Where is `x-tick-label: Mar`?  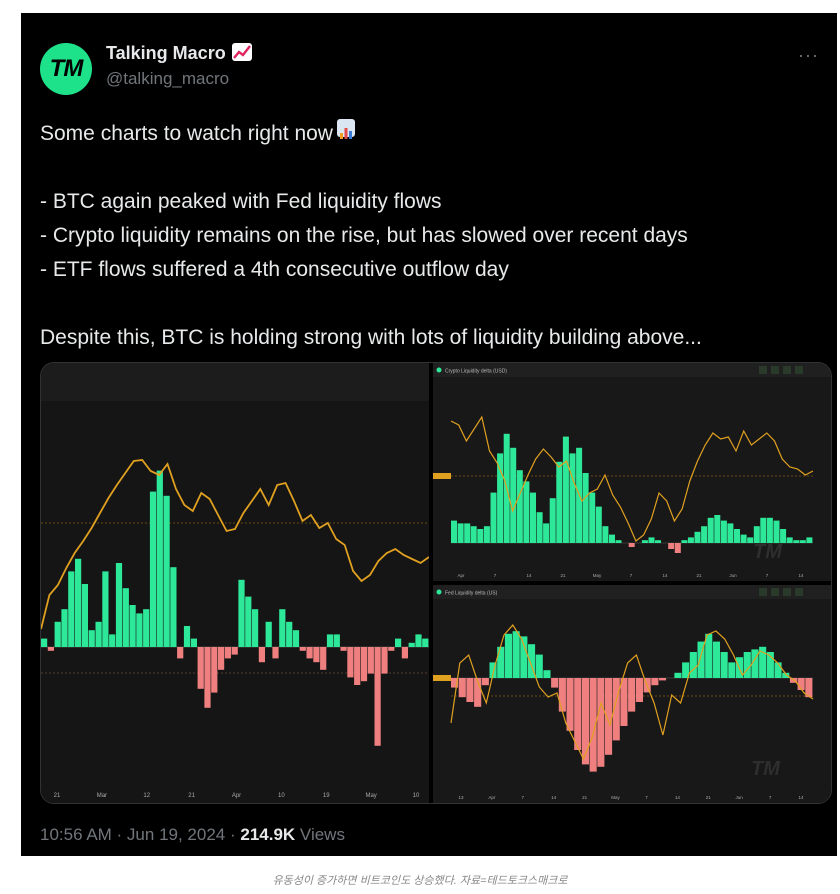 x-tick-label: Mar is located at coordinates (102, 796).